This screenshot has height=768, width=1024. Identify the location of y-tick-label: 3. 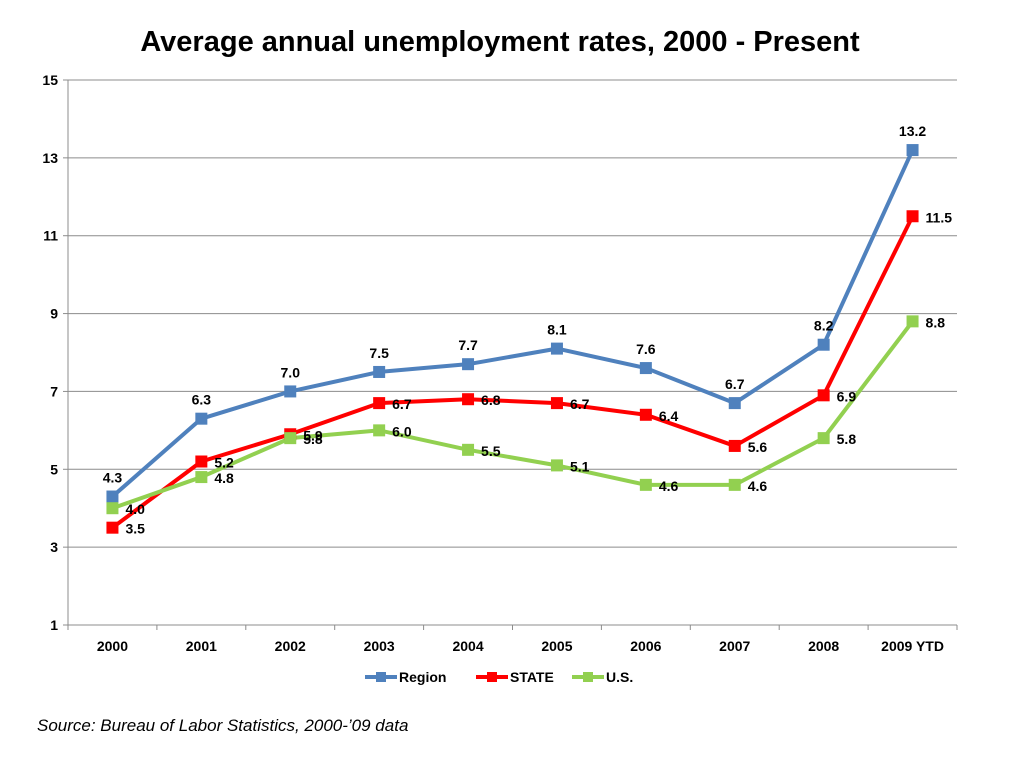
(54, 547).